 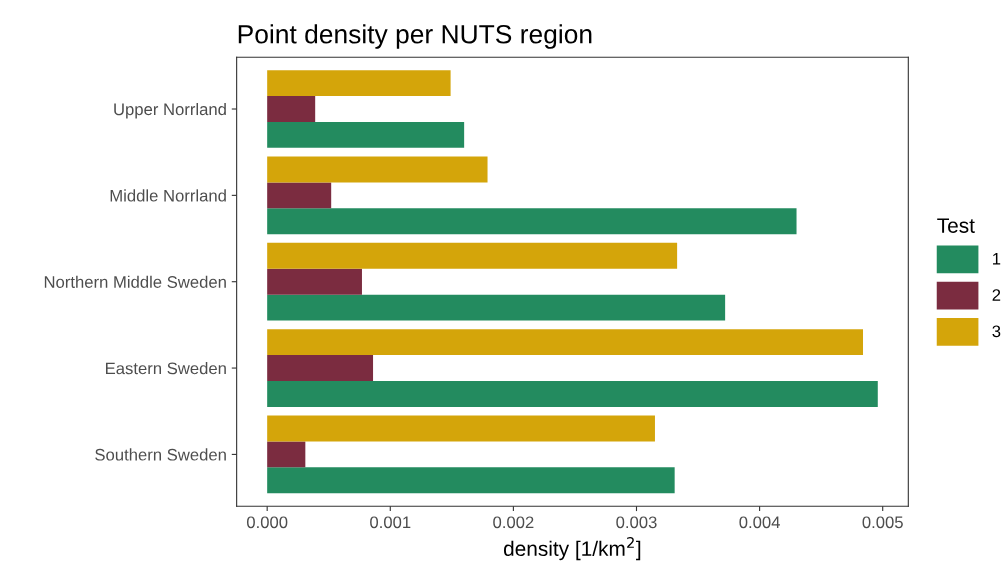 I want to click on y-tick-label: Northern Middle Sweden, so click(x=135, y=281).